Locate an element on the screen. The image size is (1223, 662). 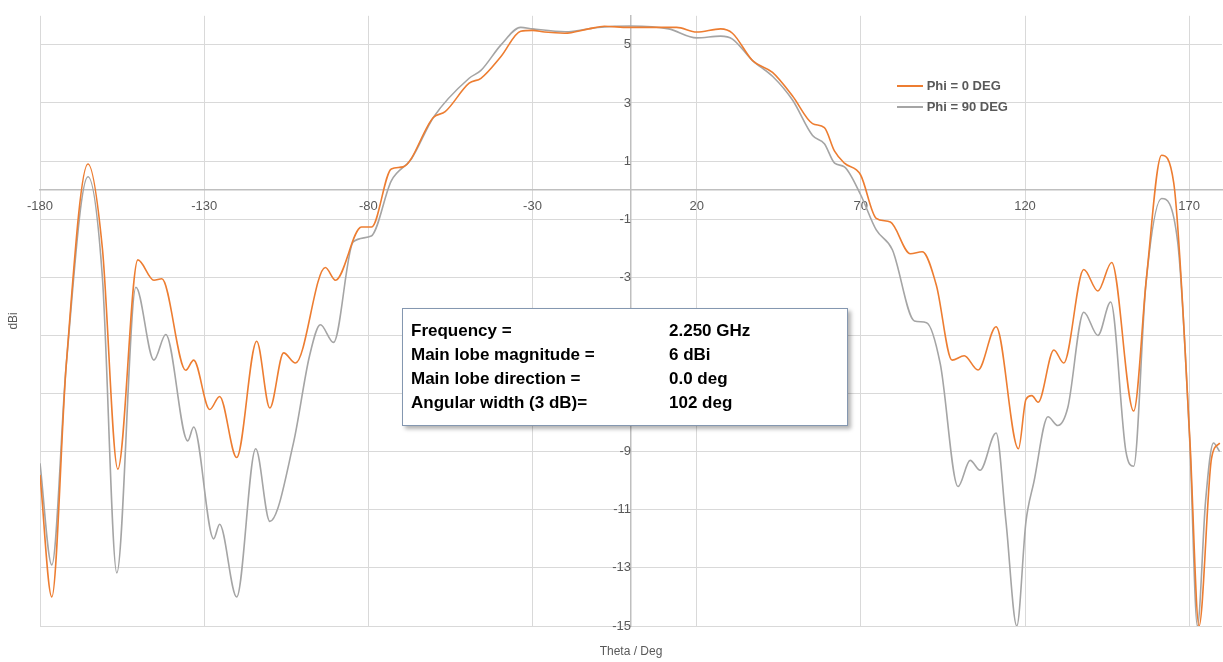
x-tick-label: -80 is located at coordinates (368, 205).